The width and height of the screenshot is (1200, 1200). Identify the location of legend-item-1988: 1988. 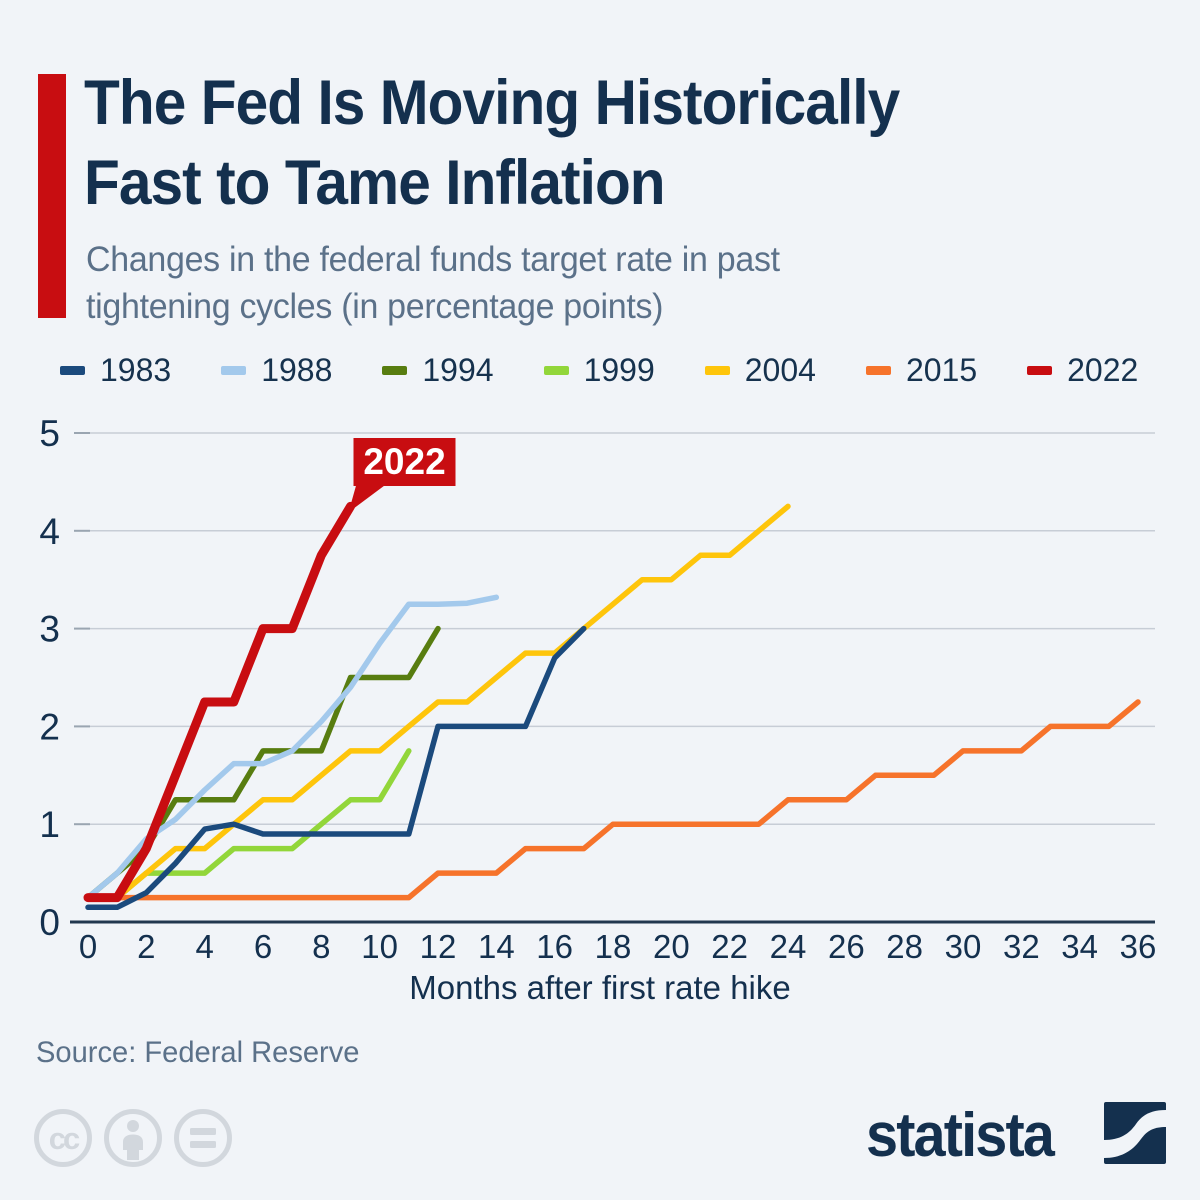
(276, 370).